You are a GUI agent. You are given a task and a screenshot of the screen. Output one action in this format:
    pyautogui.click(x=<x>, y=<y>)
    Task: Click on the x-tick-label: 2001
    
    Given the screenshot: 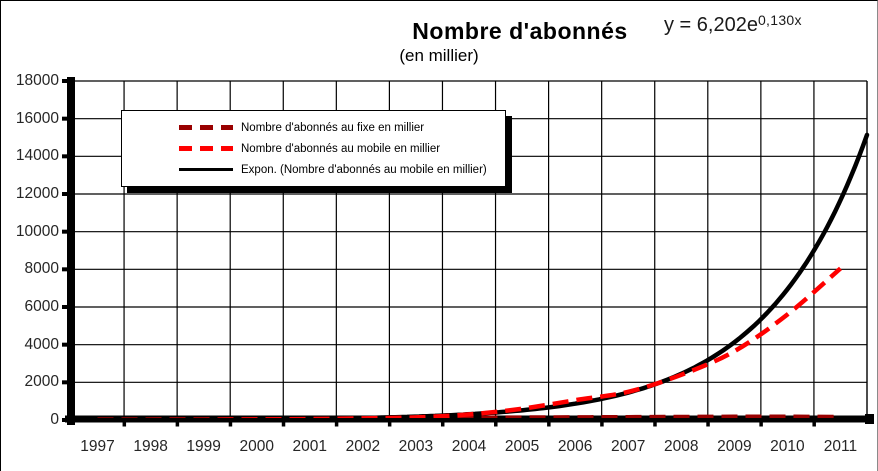 What is the action you would take?
    pyautogui.click(x=310, y=446)
    